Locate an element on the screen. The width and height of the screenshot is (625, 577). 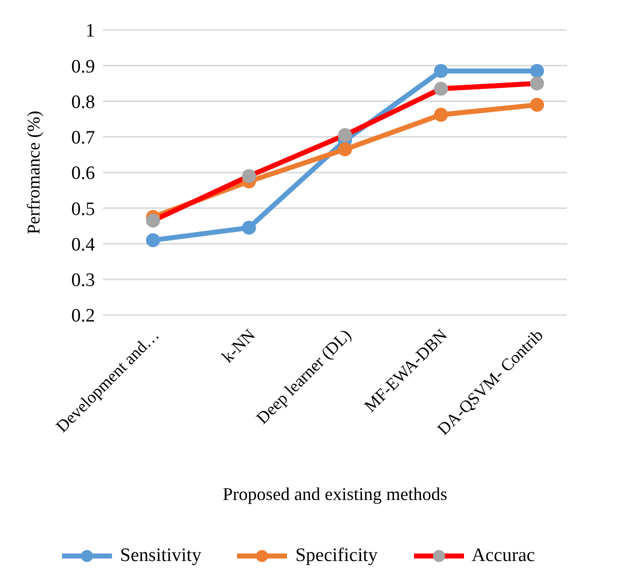
y-tick-label: 0.9 is located at coordinates (83, 67).